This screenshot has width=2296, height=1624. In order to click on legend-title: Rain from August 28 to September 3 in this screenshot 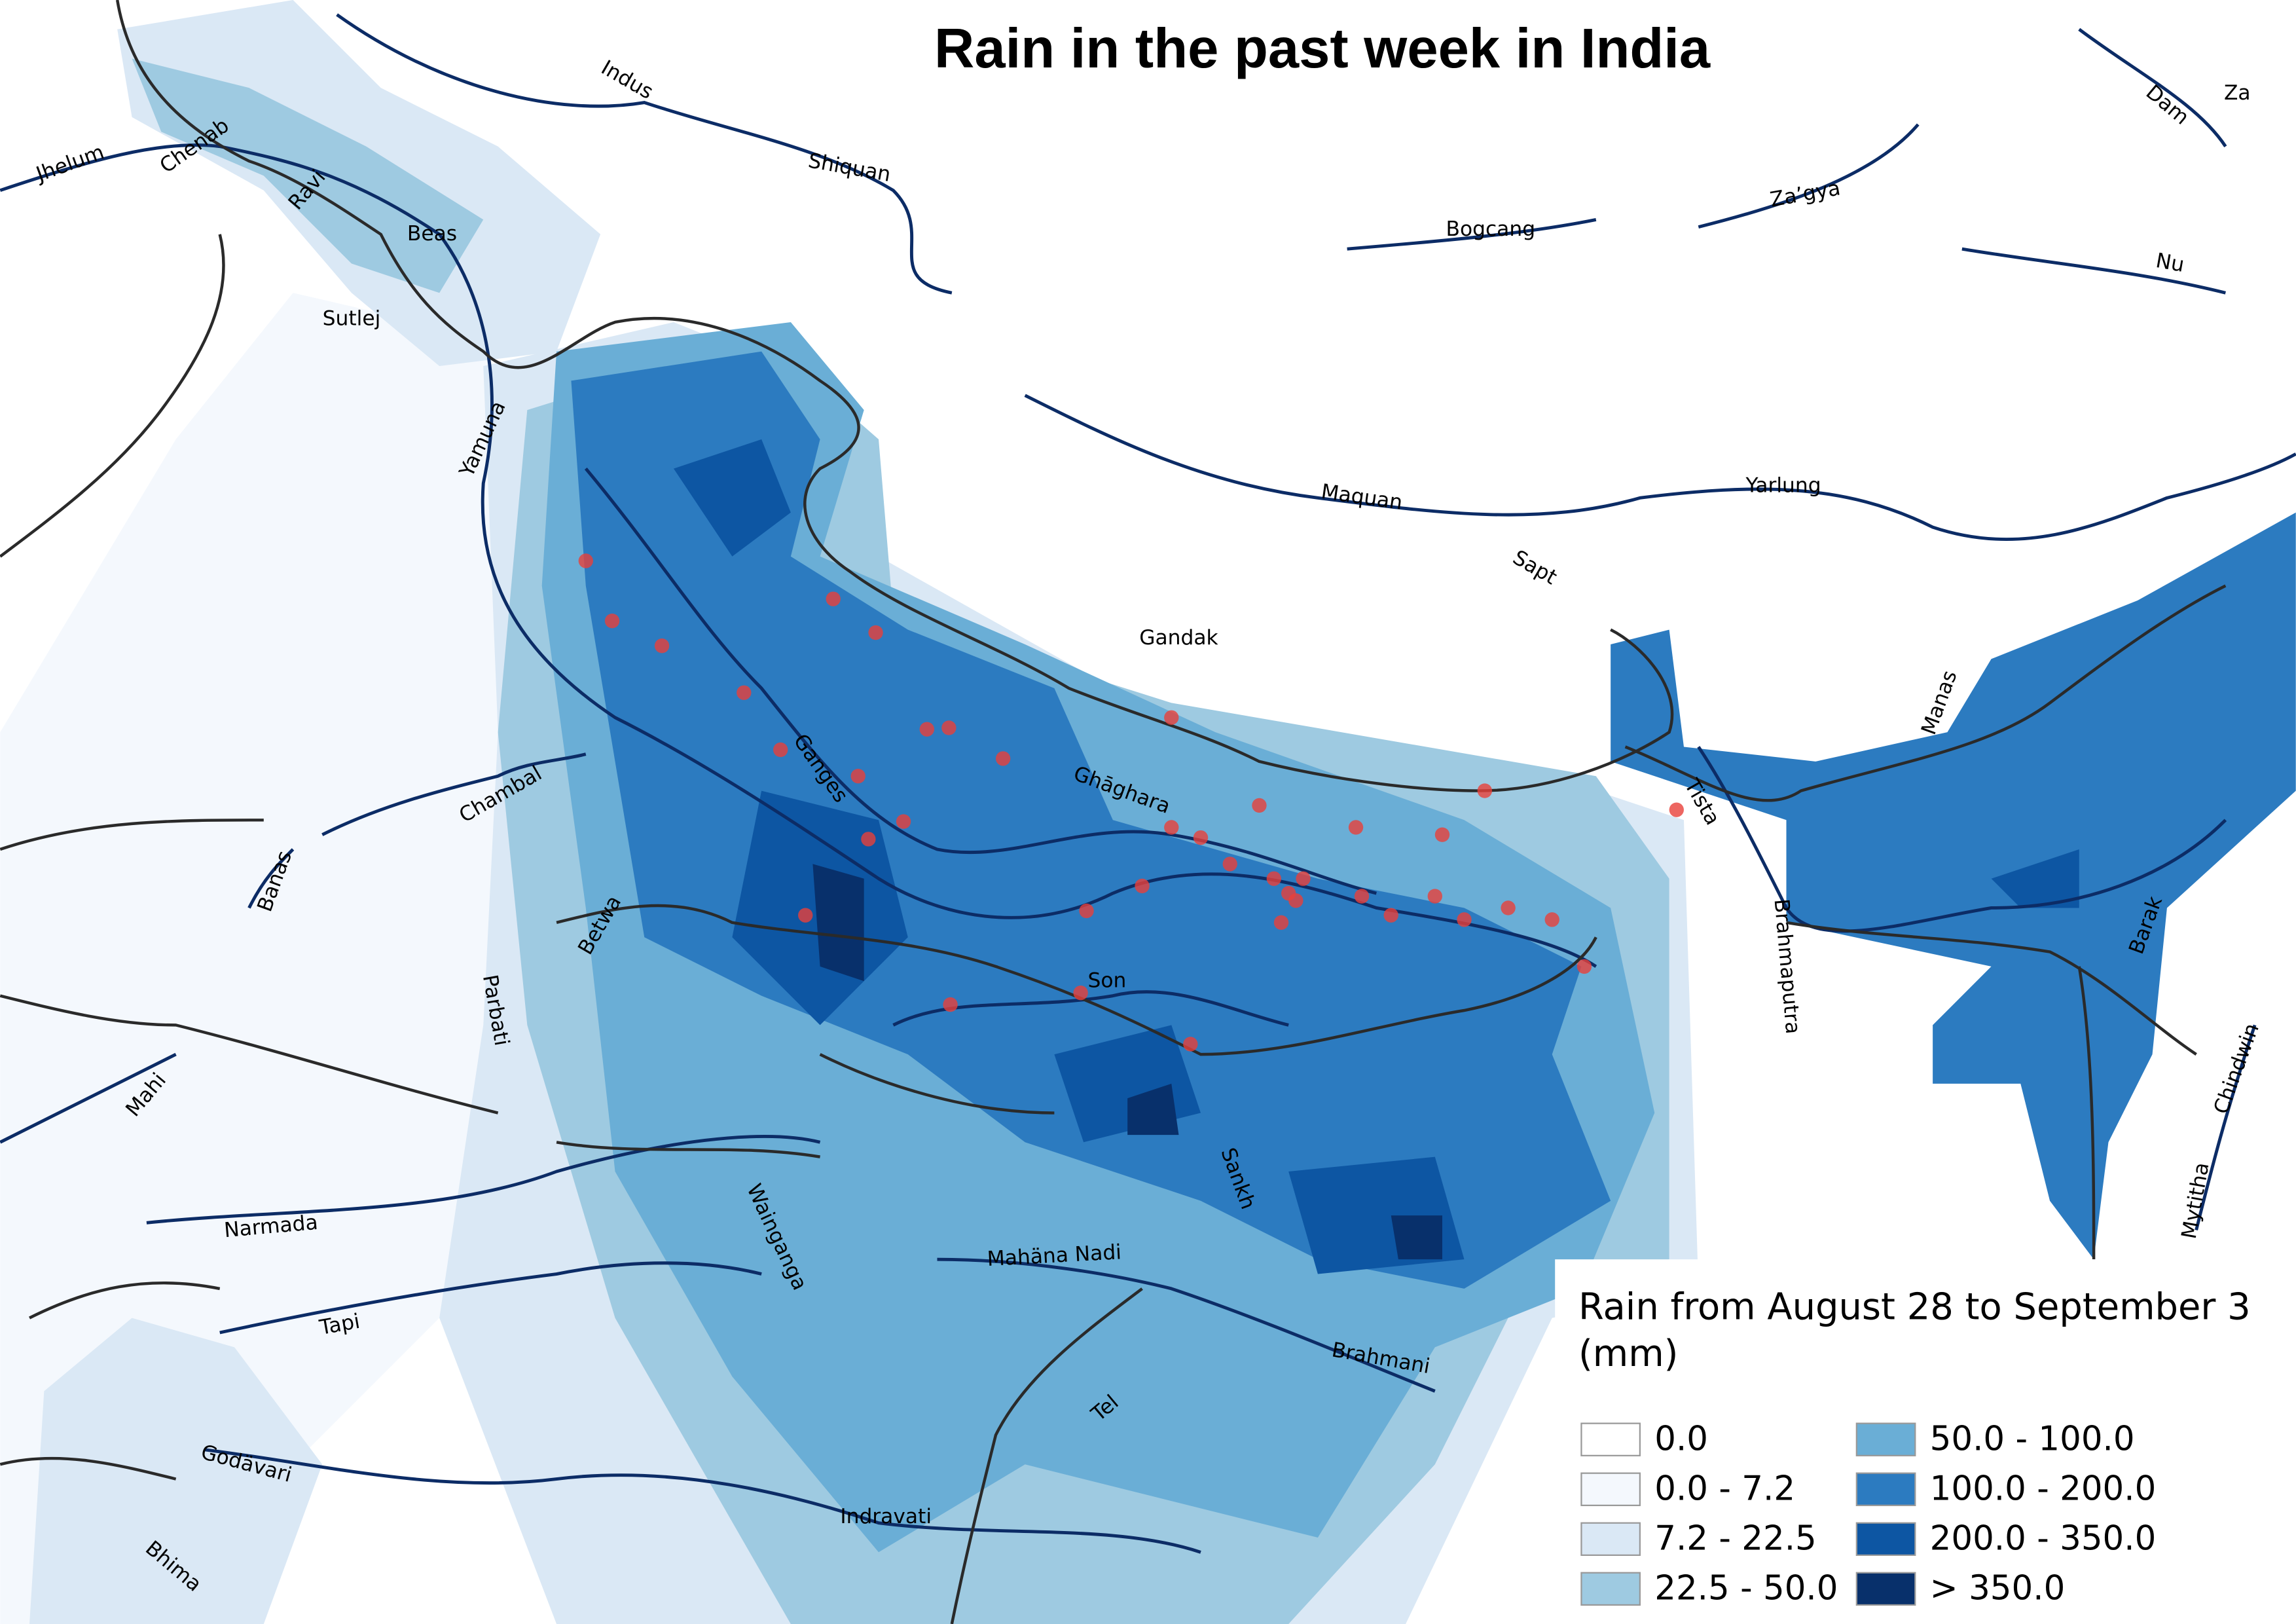, I will do `click(1914, 1306)`.